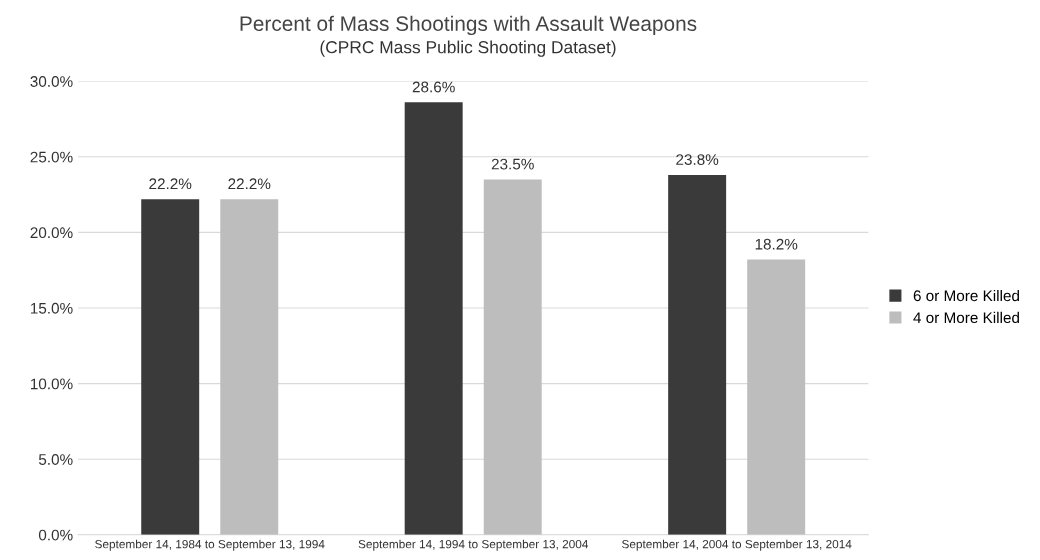 This screenshot has width=1040, height=560. What do you see at coordinates (51, 81) in the screenshot?
I see `y-tick-label: 30.0%` at bounding box center [51, 81].